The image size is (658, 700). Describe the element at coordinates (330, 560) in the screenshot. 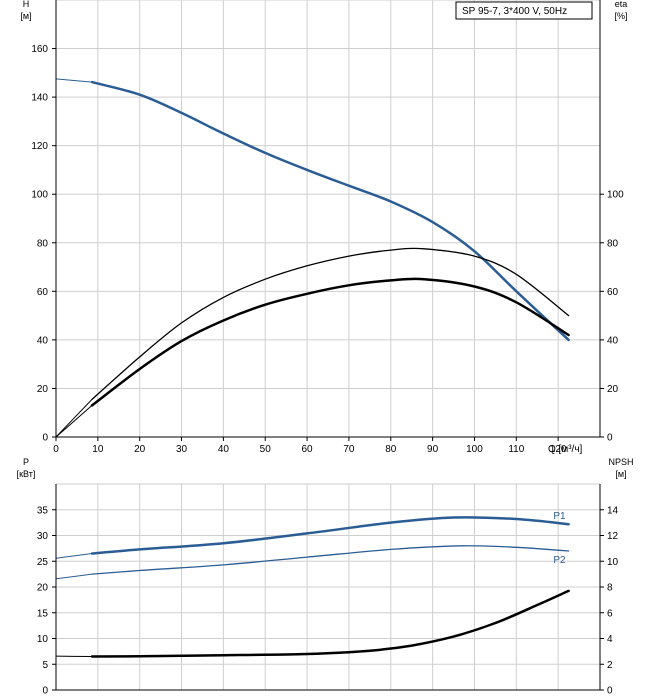

I see `curve-P2` at that location.